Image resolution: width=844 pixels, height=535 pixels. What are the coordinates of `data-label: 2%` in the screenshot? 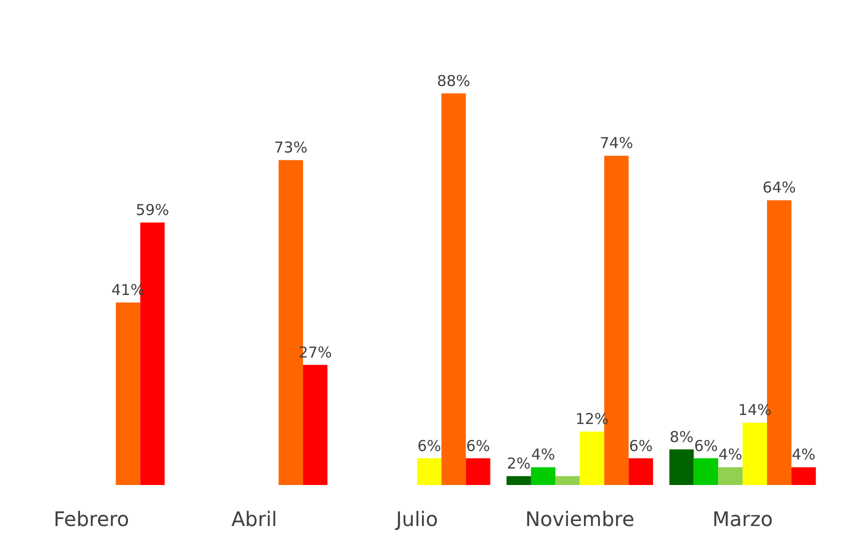 It's located at (518, 463).